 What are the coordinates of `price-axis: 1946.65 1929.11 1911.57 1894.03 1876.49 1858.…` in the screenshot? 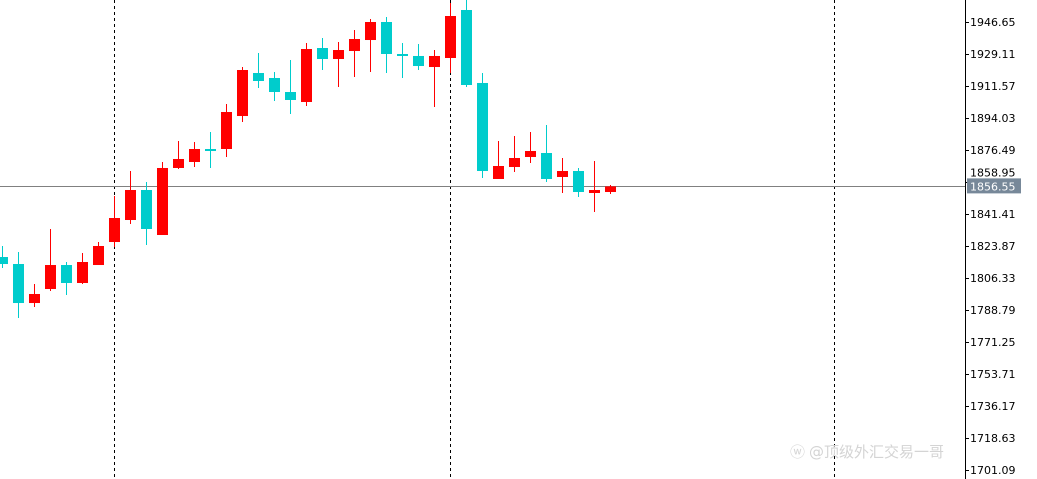 It's located at (990, 246).